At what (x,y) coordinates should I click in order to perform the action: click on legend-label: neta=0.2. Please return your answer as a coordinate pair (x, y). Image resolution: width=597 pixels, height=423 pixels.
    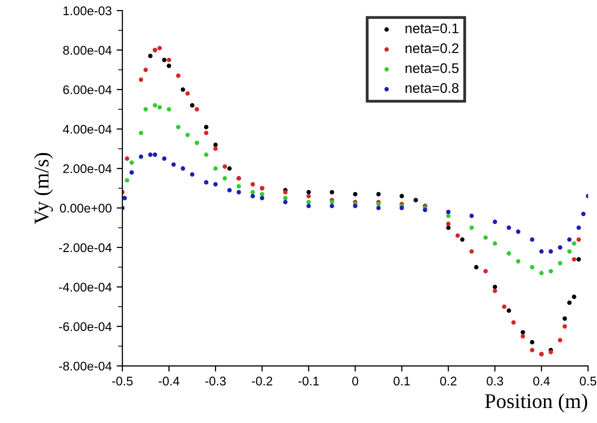
    Looking at the image, I should click on (432, 48).